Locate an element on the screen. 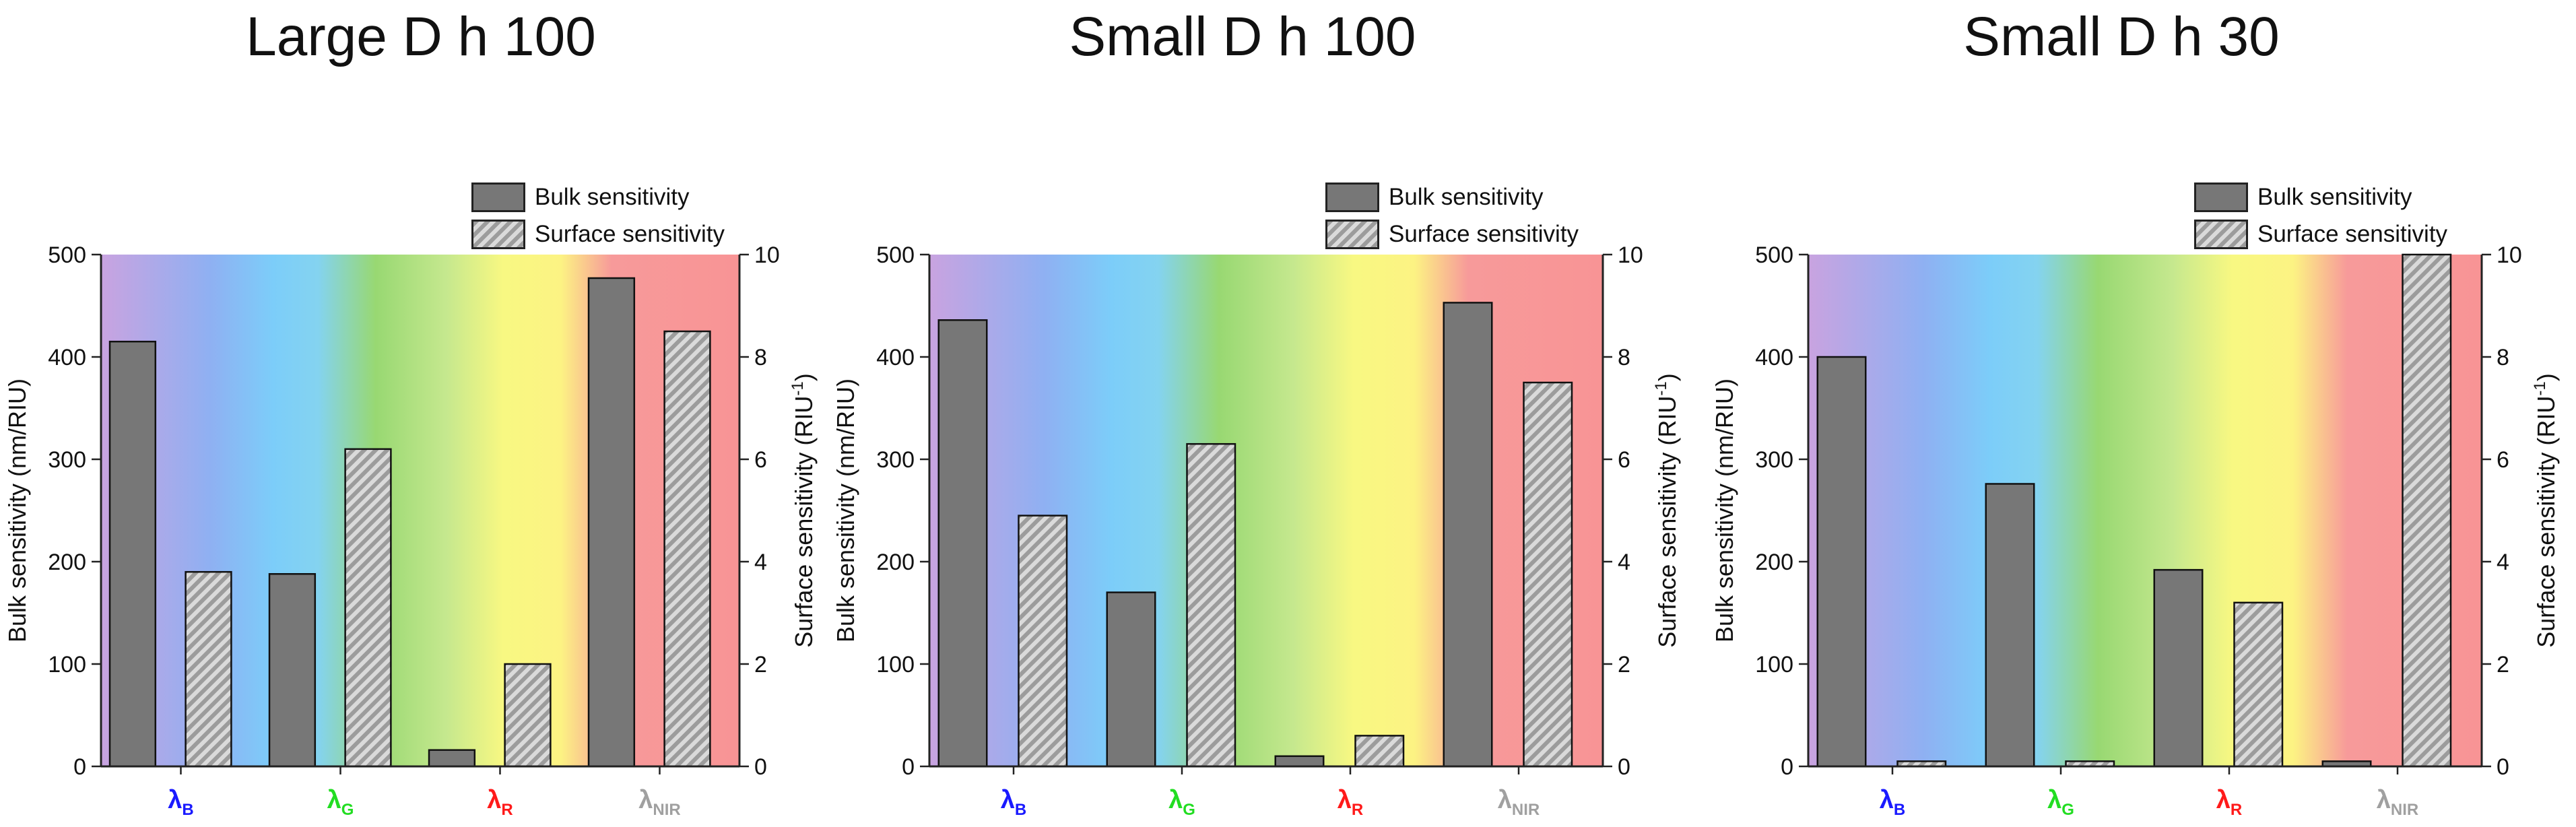 The height and width of the screenshot is (827, 2576). chart-title: Small D h 30 is located at coordinates (2121, 36).